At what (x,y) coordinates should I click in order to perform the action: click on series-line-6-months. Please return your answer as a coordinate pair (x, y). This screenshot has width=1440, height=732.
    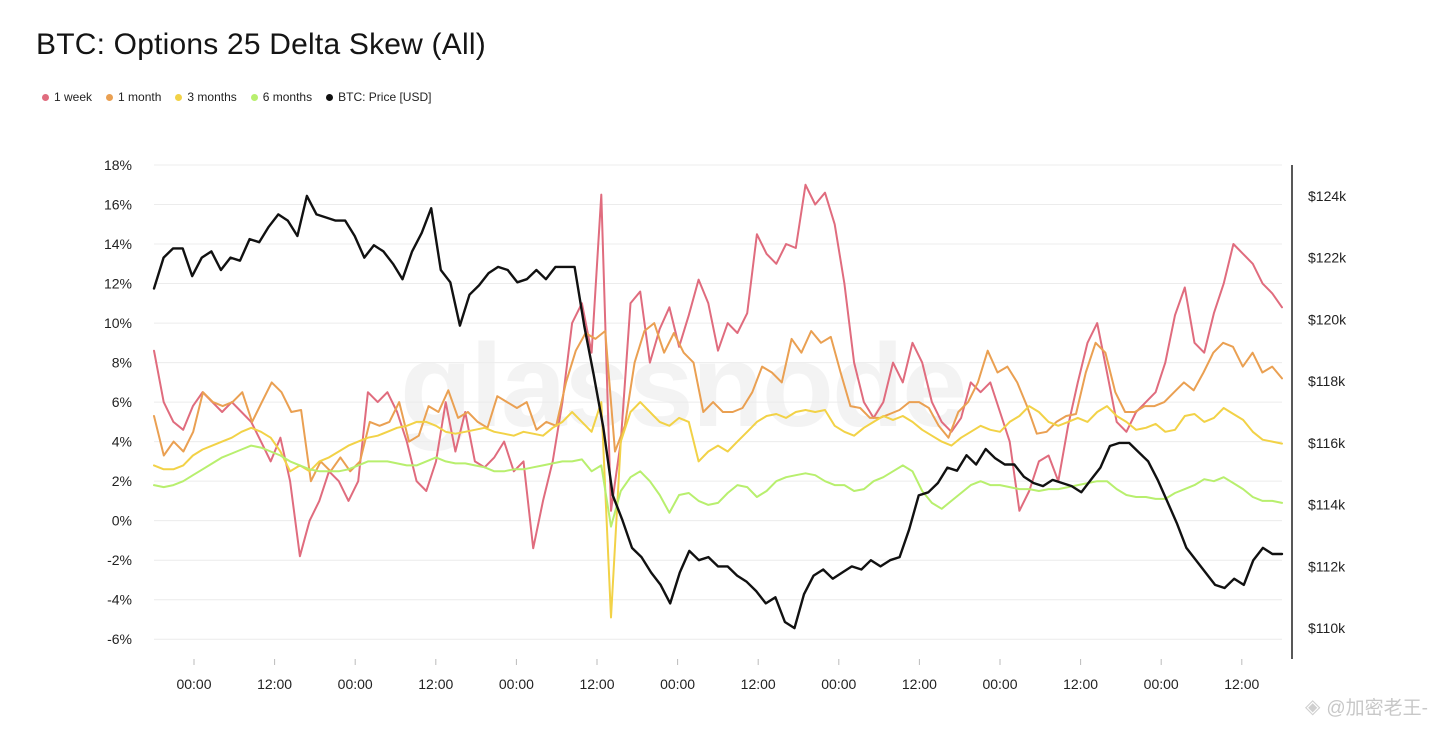
    Looking at the image, I should click on (718, 486).